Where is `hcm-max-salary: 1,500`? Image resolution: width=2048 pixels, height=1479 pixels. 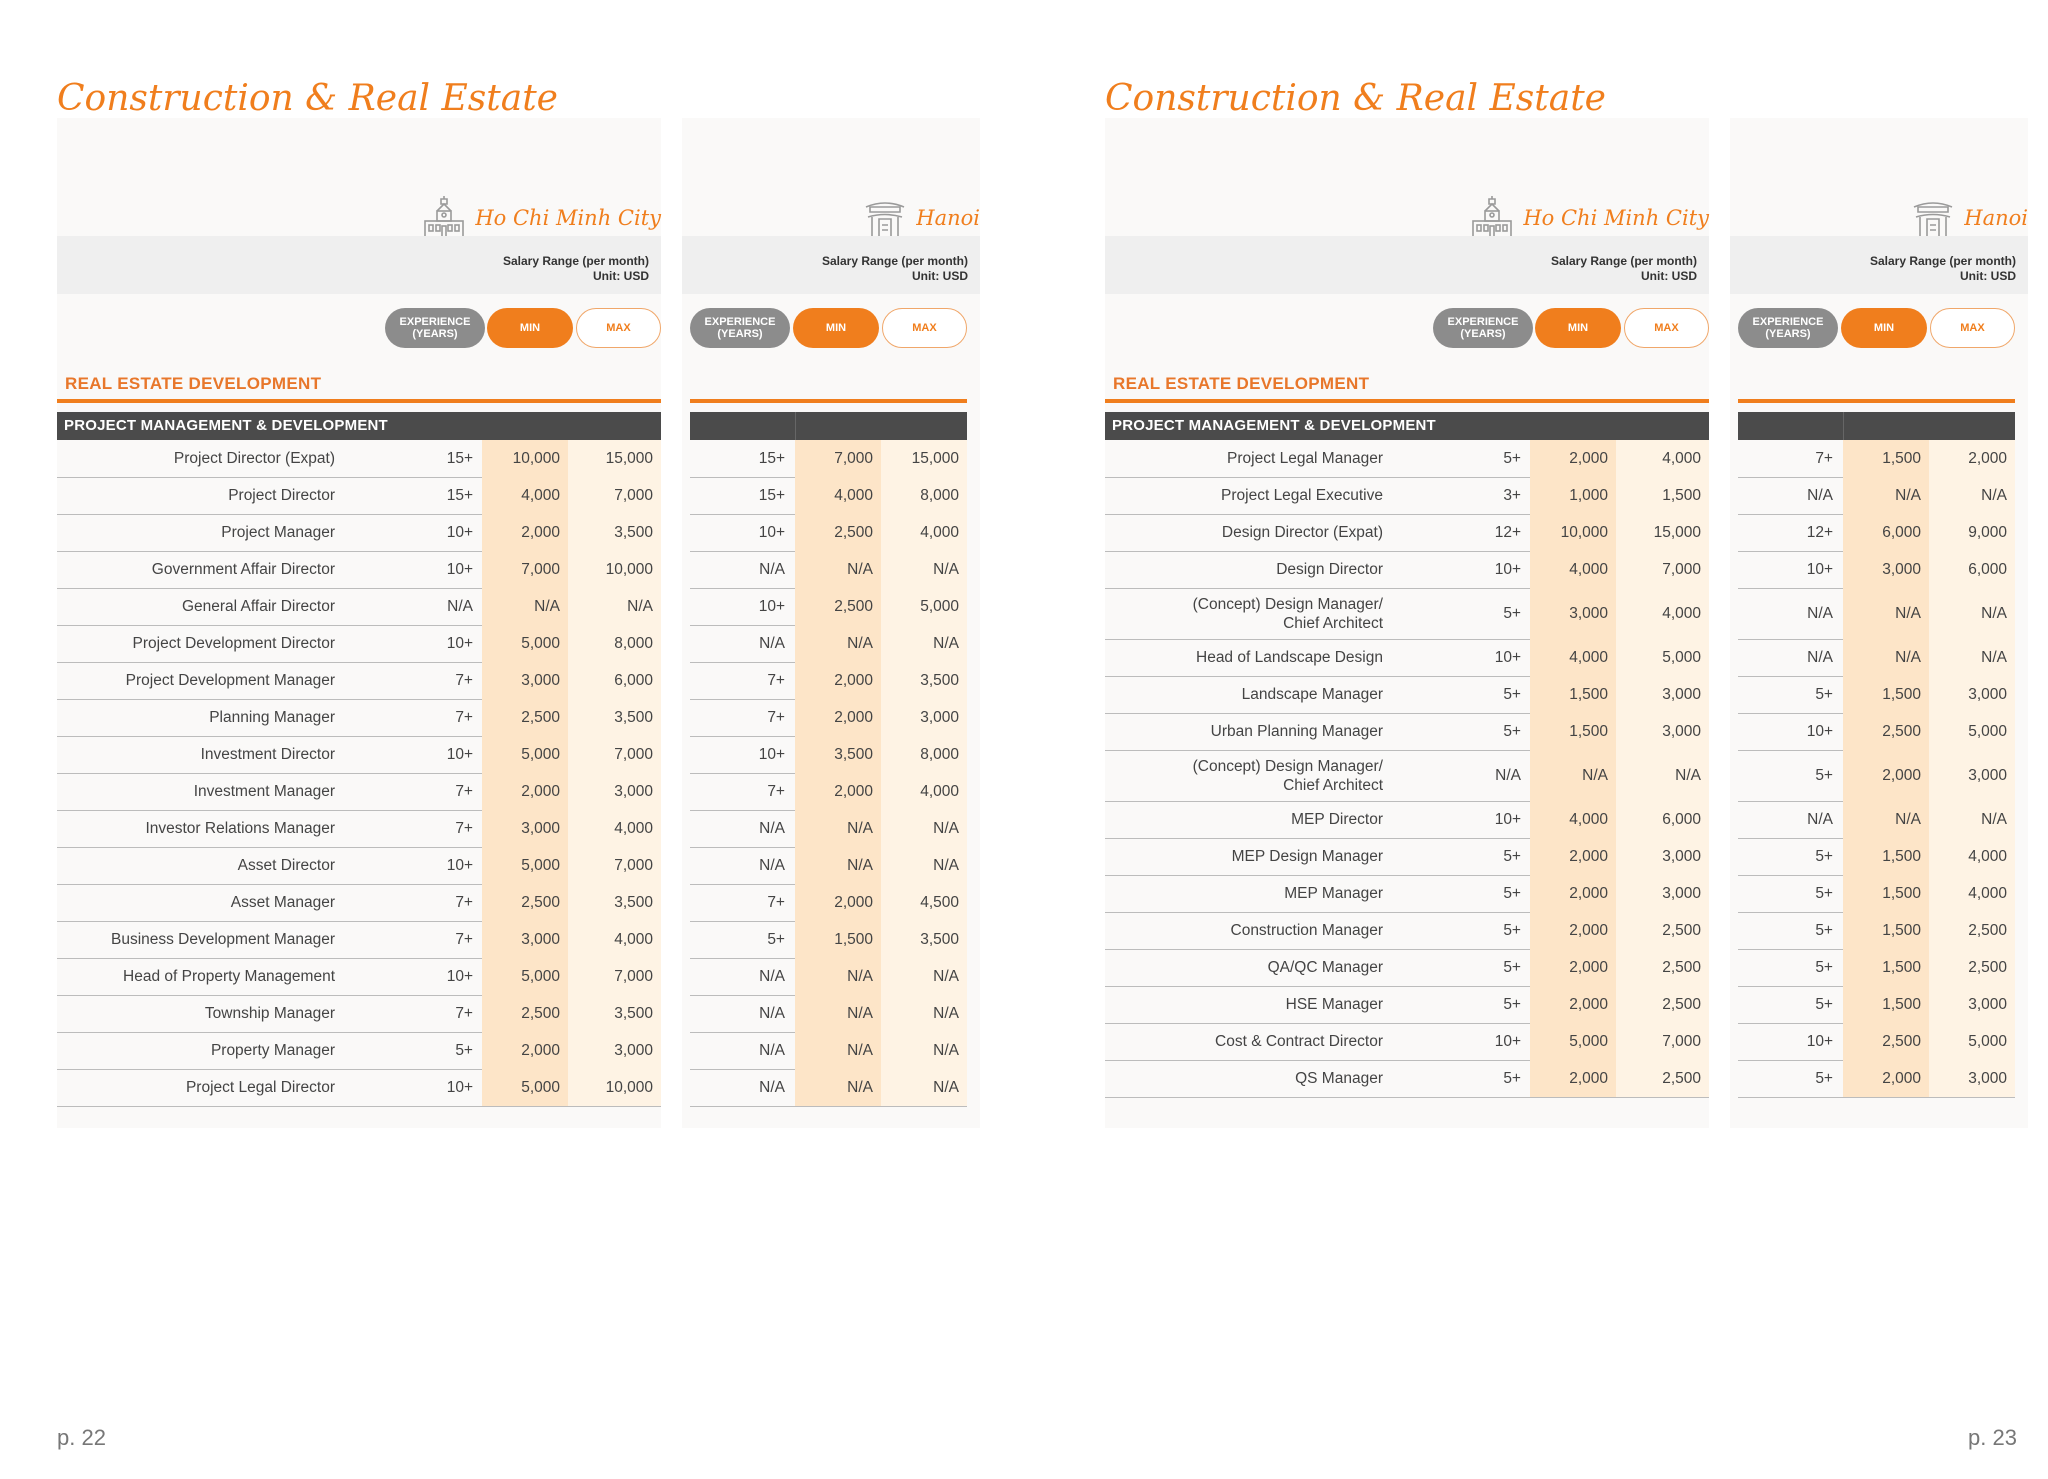
hcm-max-salary: 1,500 is located at coordinates (1662, 495).